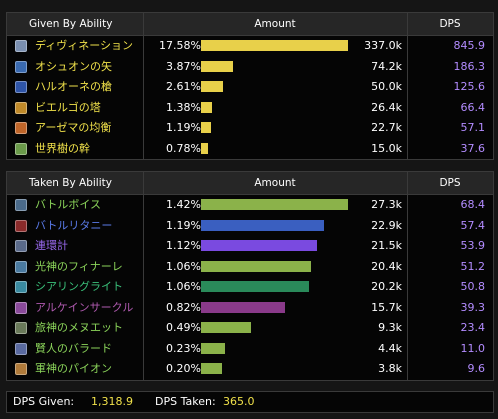 This screenshot has width=498, height=419. Describe the element at coordinates (21, 46) in the screenshot. I see `divination-icon` at that location.